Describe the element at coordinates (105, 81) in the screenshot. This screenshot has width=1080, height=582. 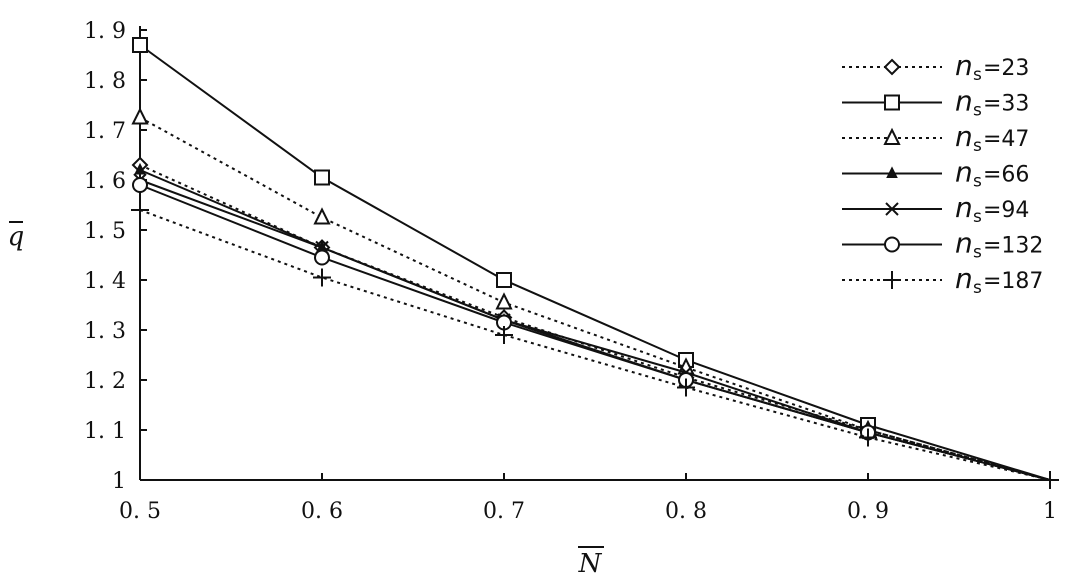
I see `y-tick-label: 1. 8` at that location.